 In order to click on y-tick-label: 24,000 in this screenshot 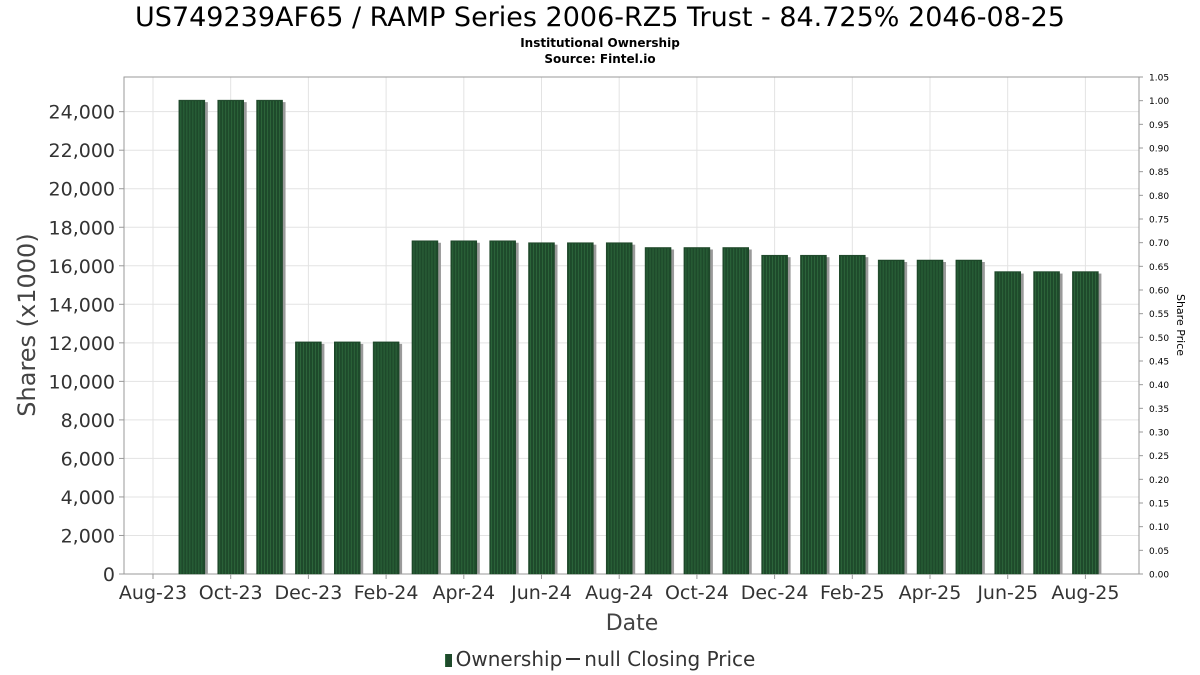, I will do `click(82, 113)`.